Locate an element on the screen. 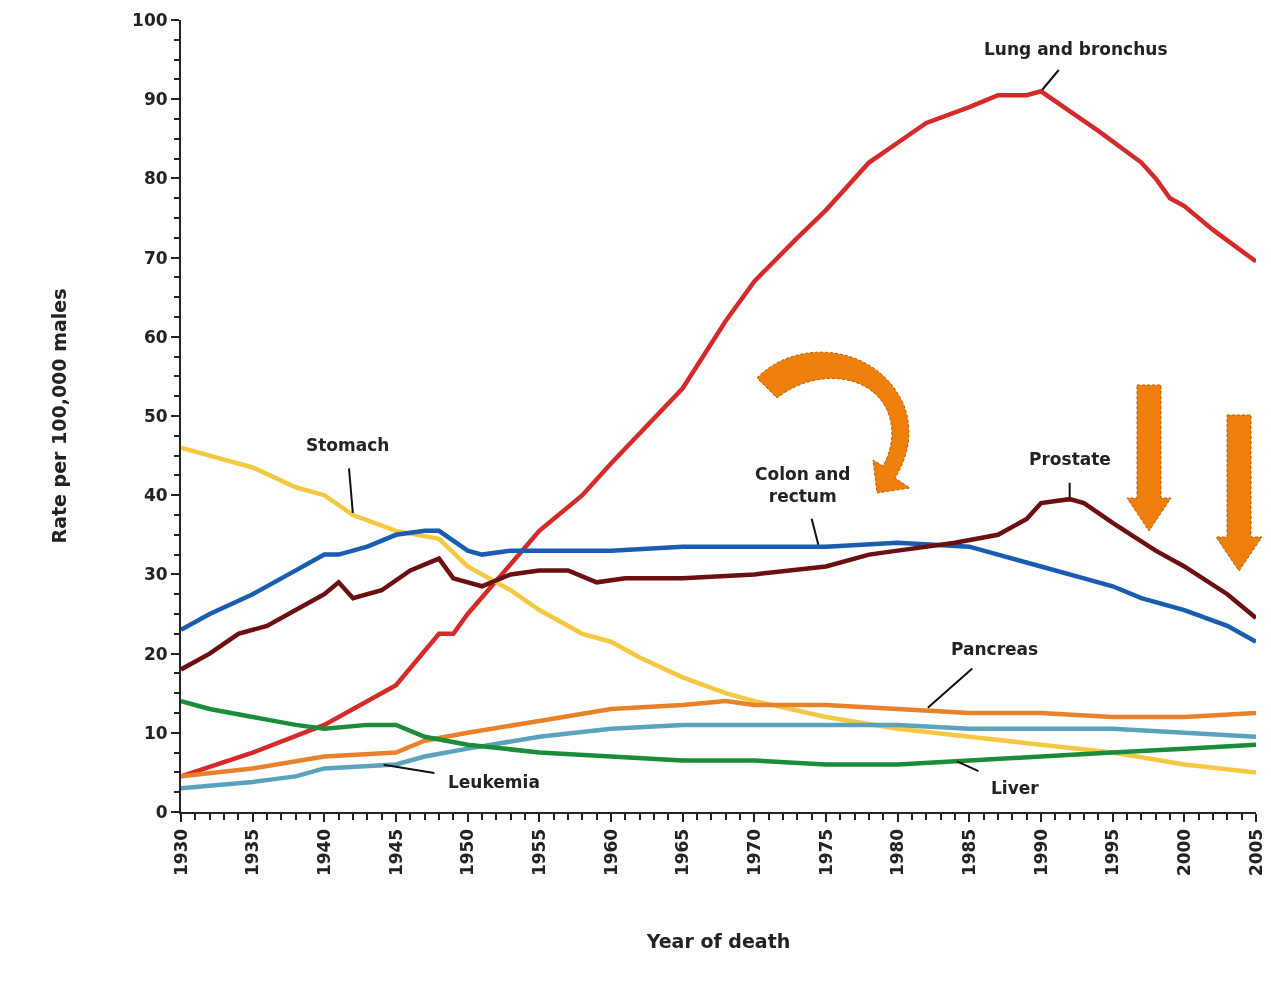 This screenshot has width=1271, height=995. x-tick-label: 1930 is located at coordinates (180, 852).